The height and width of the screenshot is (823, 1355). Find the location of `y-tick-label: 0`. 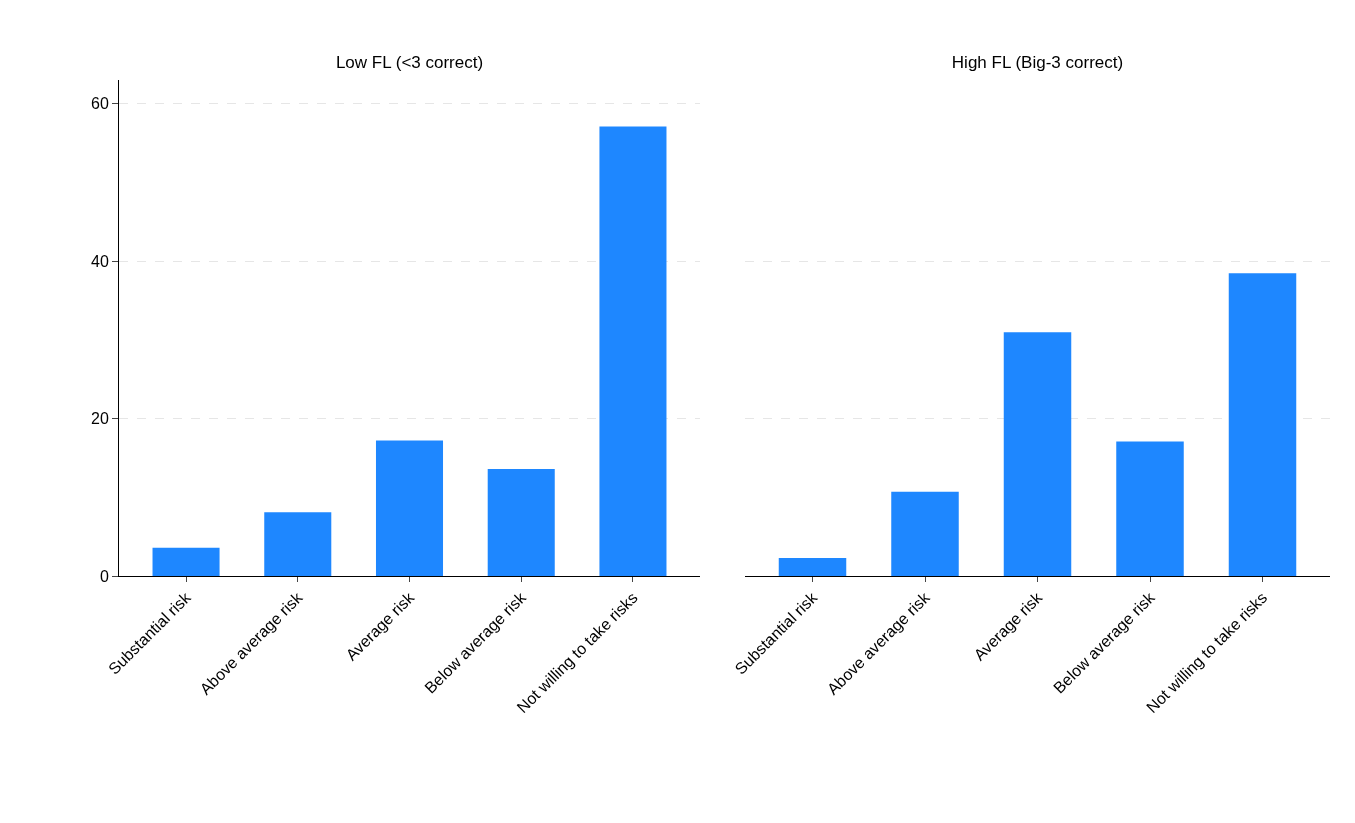

y-tick-label: 0 is located at coordinates (104, 576).